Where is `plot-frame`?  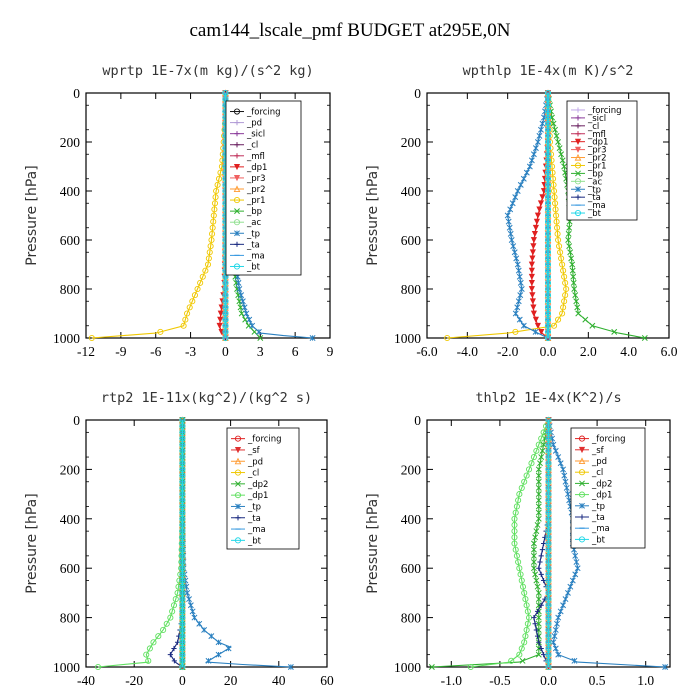 plot-frame is located at coordinates (206, 543).